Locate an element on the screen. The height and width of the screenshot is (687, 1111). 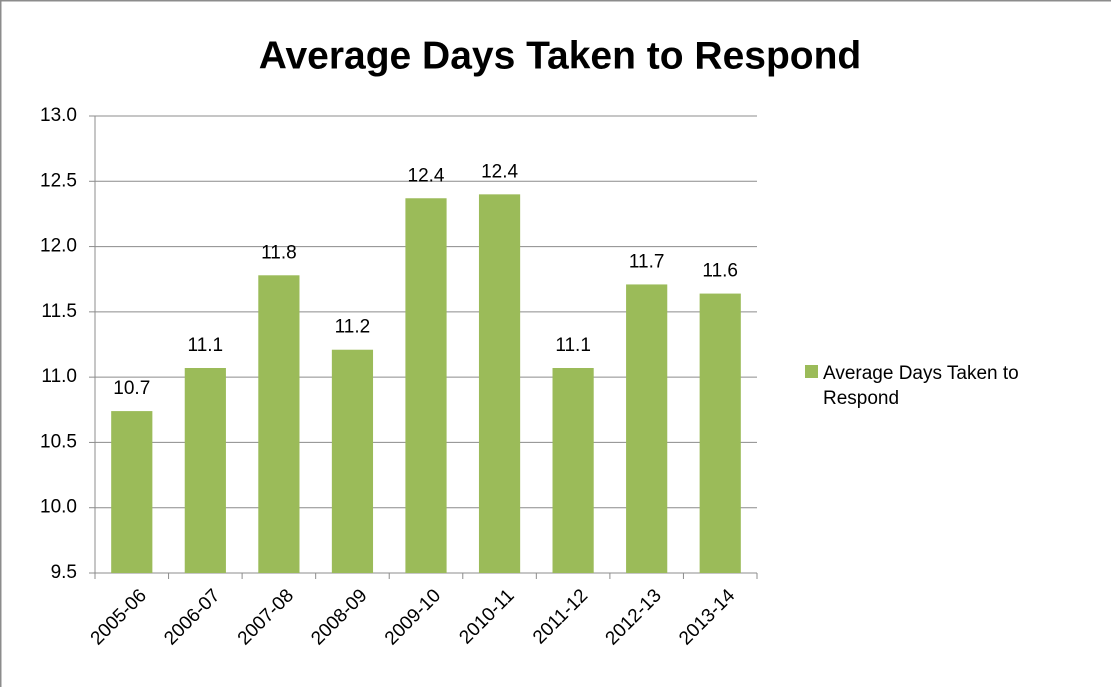
y-tick-label: 12.5 is located at coordinates (58, 180).